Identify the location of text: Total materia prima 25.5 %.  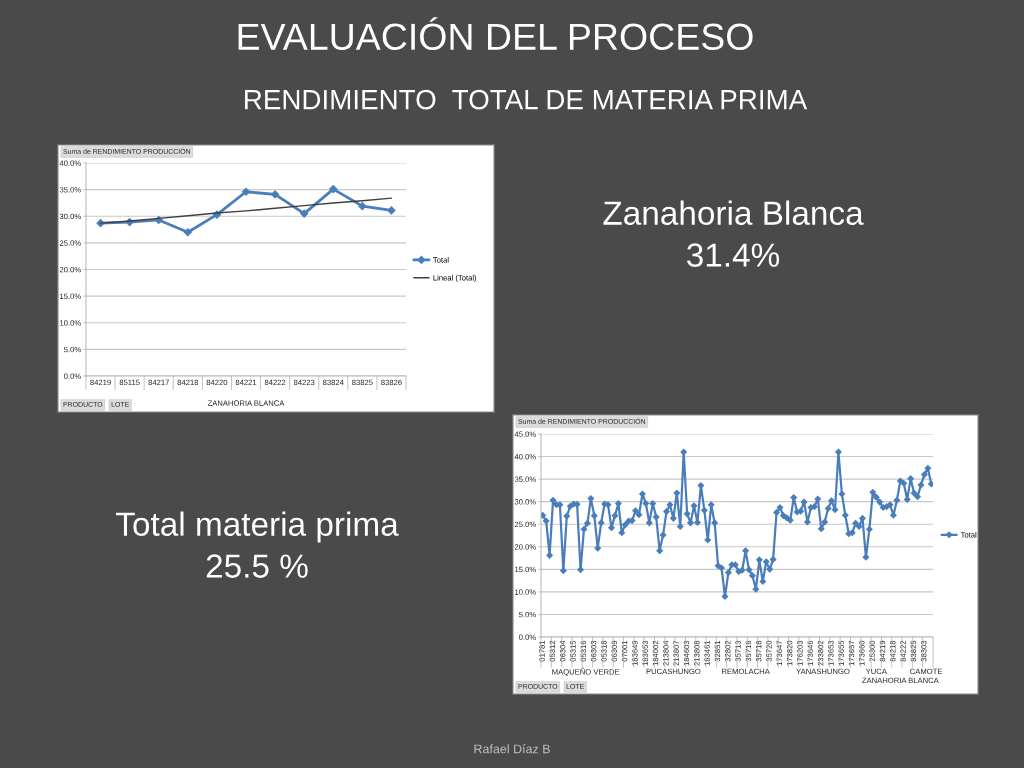
(257, 544).